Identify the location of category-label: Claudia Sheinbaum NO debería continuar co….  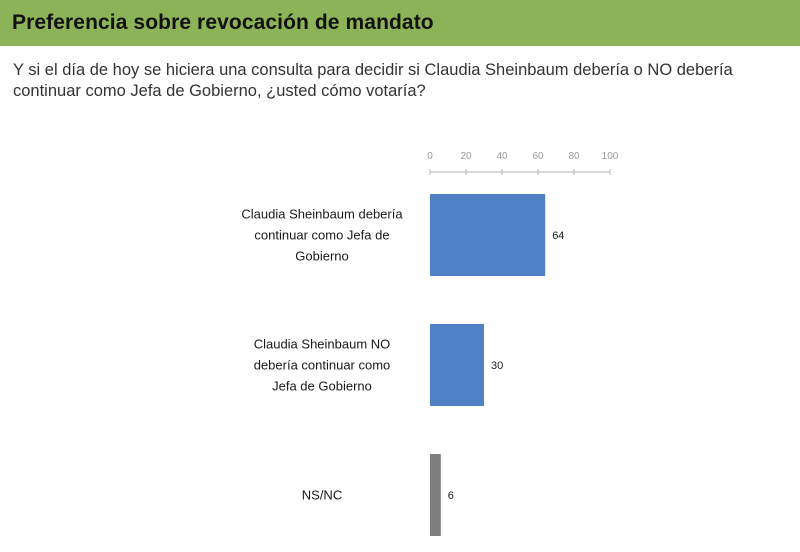
(322, 365).